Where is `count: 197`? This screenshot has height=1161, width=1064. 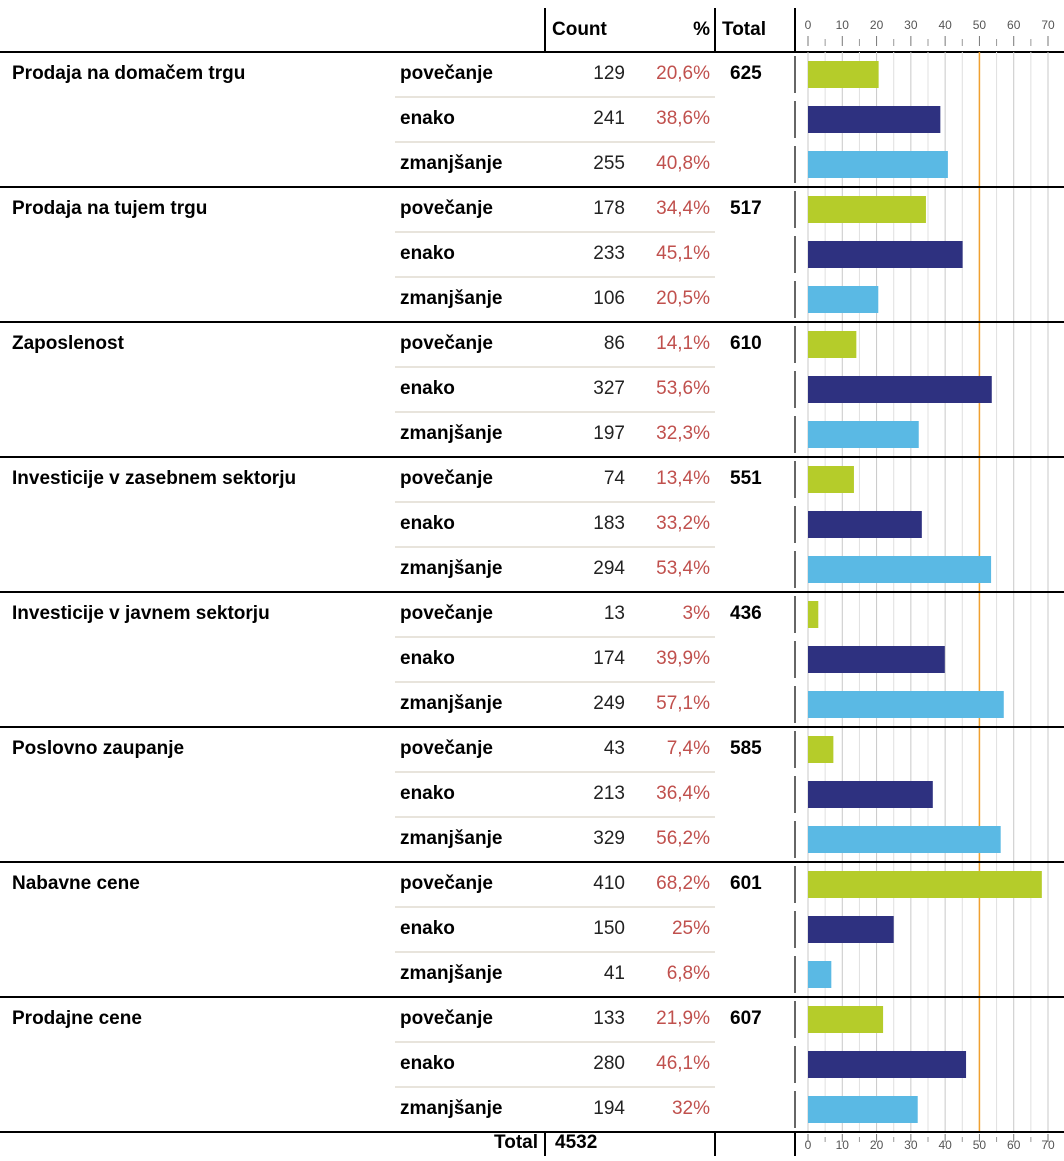
count: 197 is located at coordinates (609, 433).